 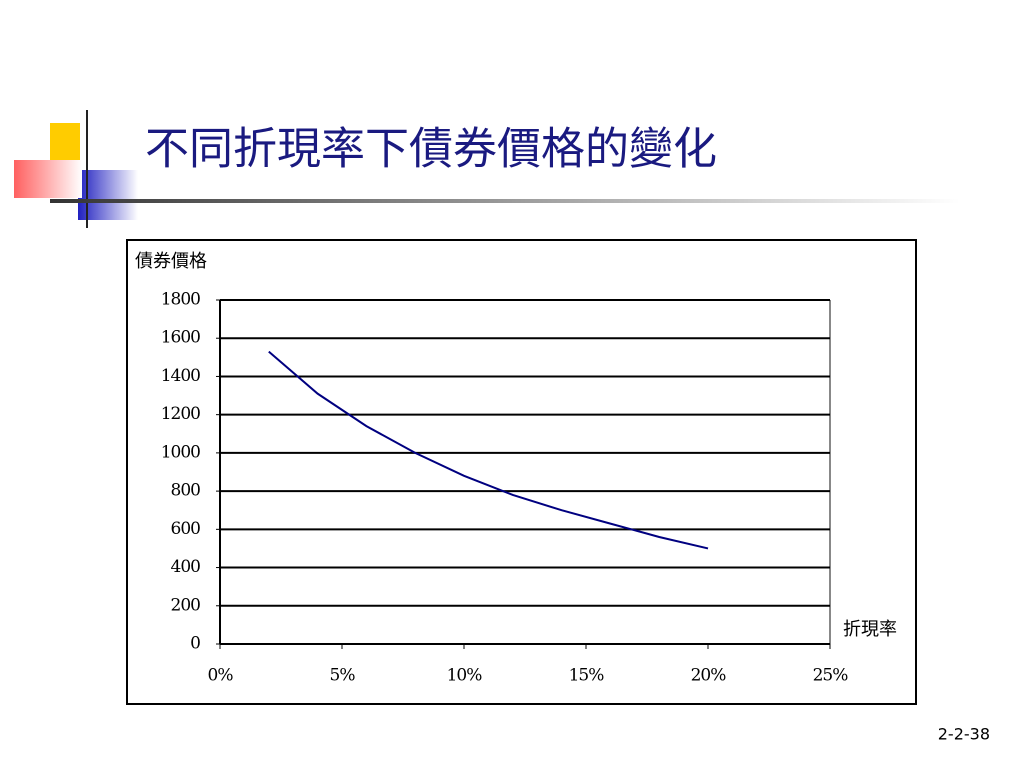 What do you see at coordinates (431, 149) in the screenshot?
I see `slide-title: 不同折現率下債券價格的變化` at bounding box center [431, 149].